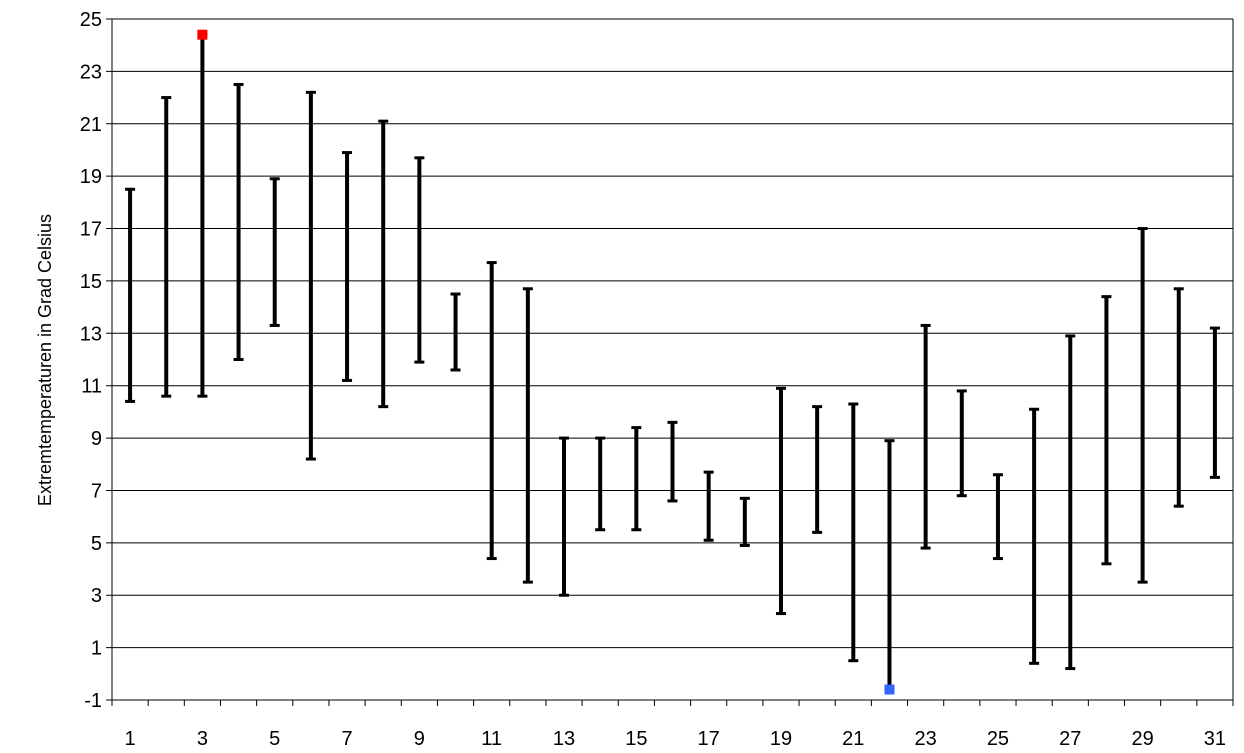 This screenshot has width=1244, height=753. Describe the element at coordinates (91, 282) in the screenshot. I see `y-tick-label: 15` at that location.